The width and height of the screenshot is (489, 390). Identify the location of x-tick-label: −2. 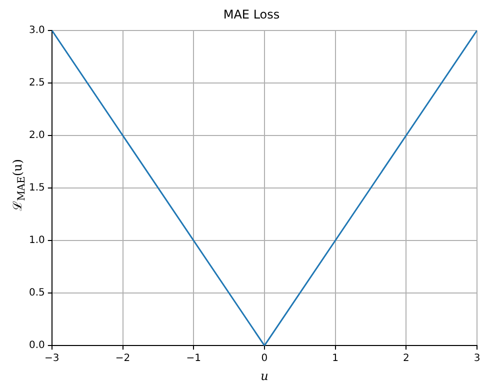
(122, 358).